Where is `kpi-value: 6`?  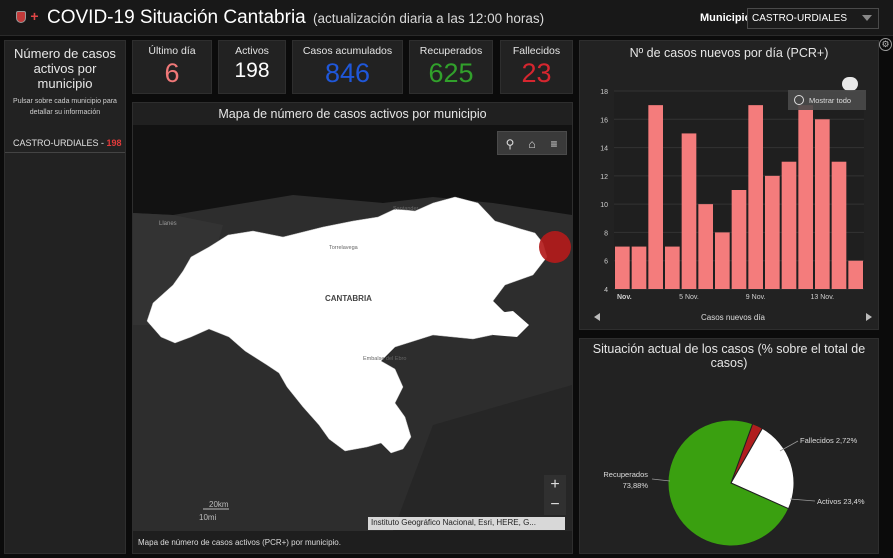 kpi-value: 6 is located at coordinates (172, 73).